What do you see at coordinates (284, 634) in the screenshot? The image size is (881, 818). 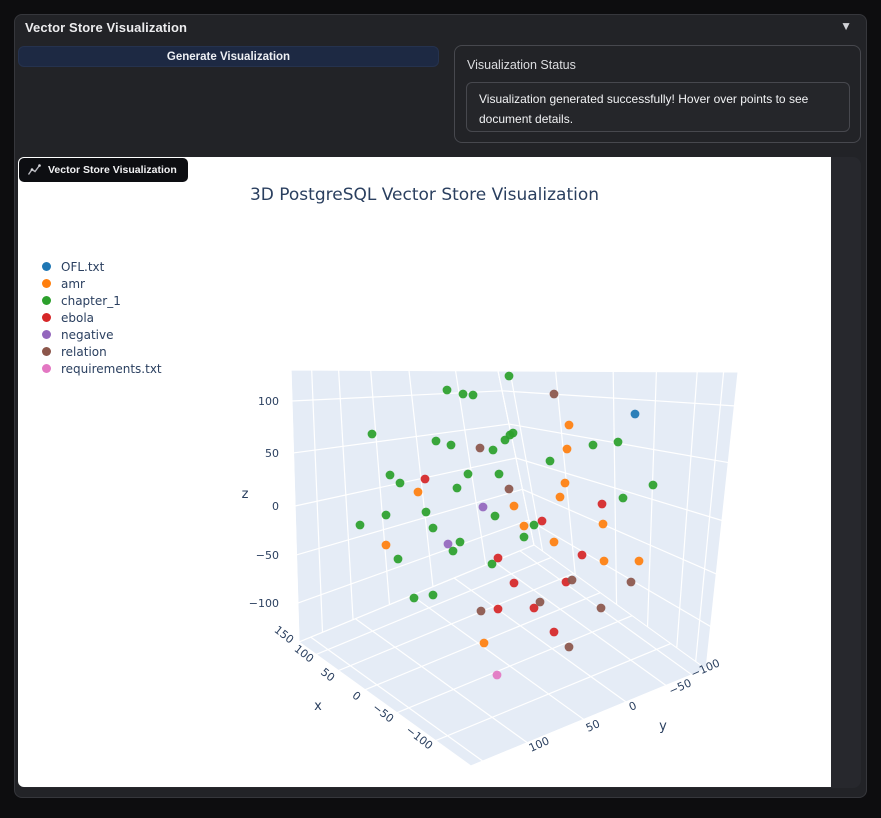 I see `x-tick: 150` at bounding box center [284, 634].